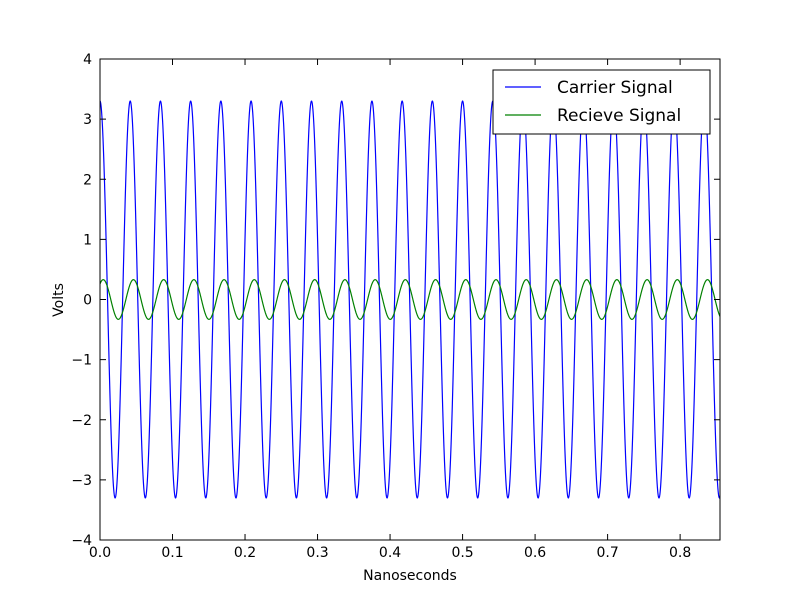 The width and height of the screenshot is (800, 600). Describe the element at coordinates (87, 240) in the screenshot. I see `y-tick-label: 1` at that location.